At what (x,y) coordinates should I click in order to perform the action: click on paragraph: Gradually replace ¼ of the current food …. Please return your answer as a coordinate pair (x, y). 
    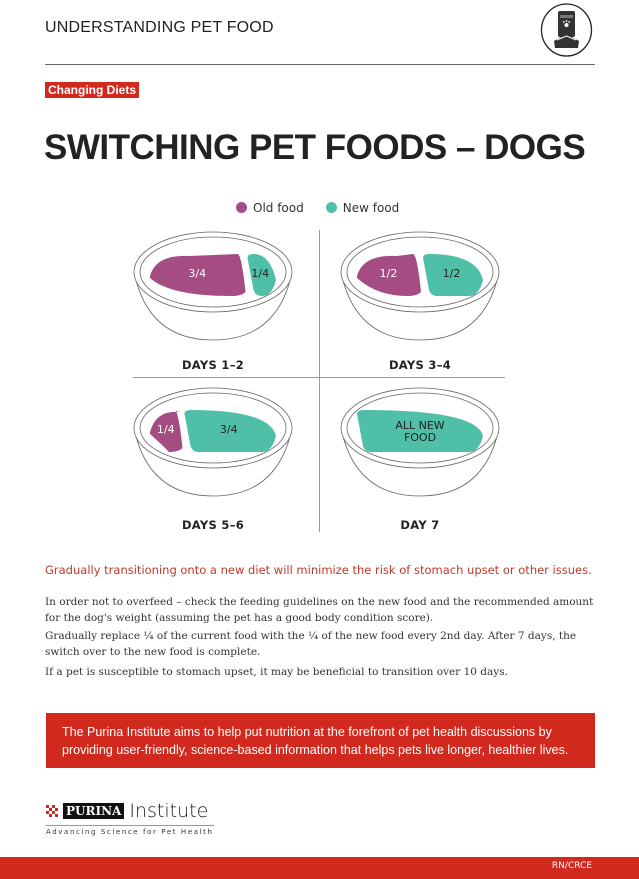
    Looking at the image, I should click on (311, 644).